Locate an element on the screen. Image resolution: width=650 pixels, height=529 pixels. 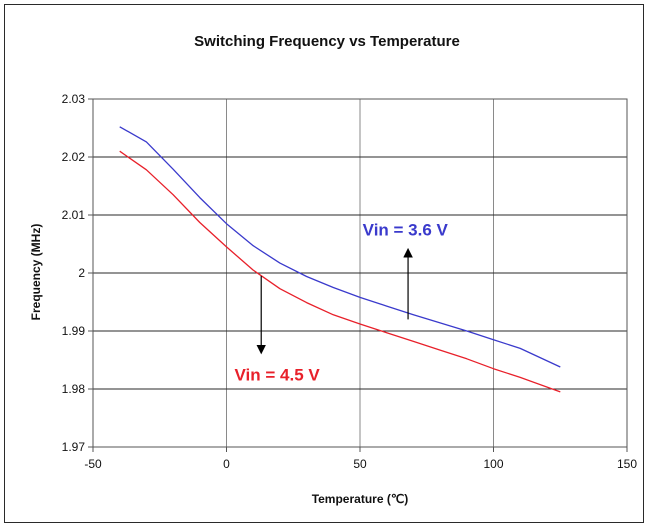
x-tick-label: 50 is located at coordinates (360, 464).